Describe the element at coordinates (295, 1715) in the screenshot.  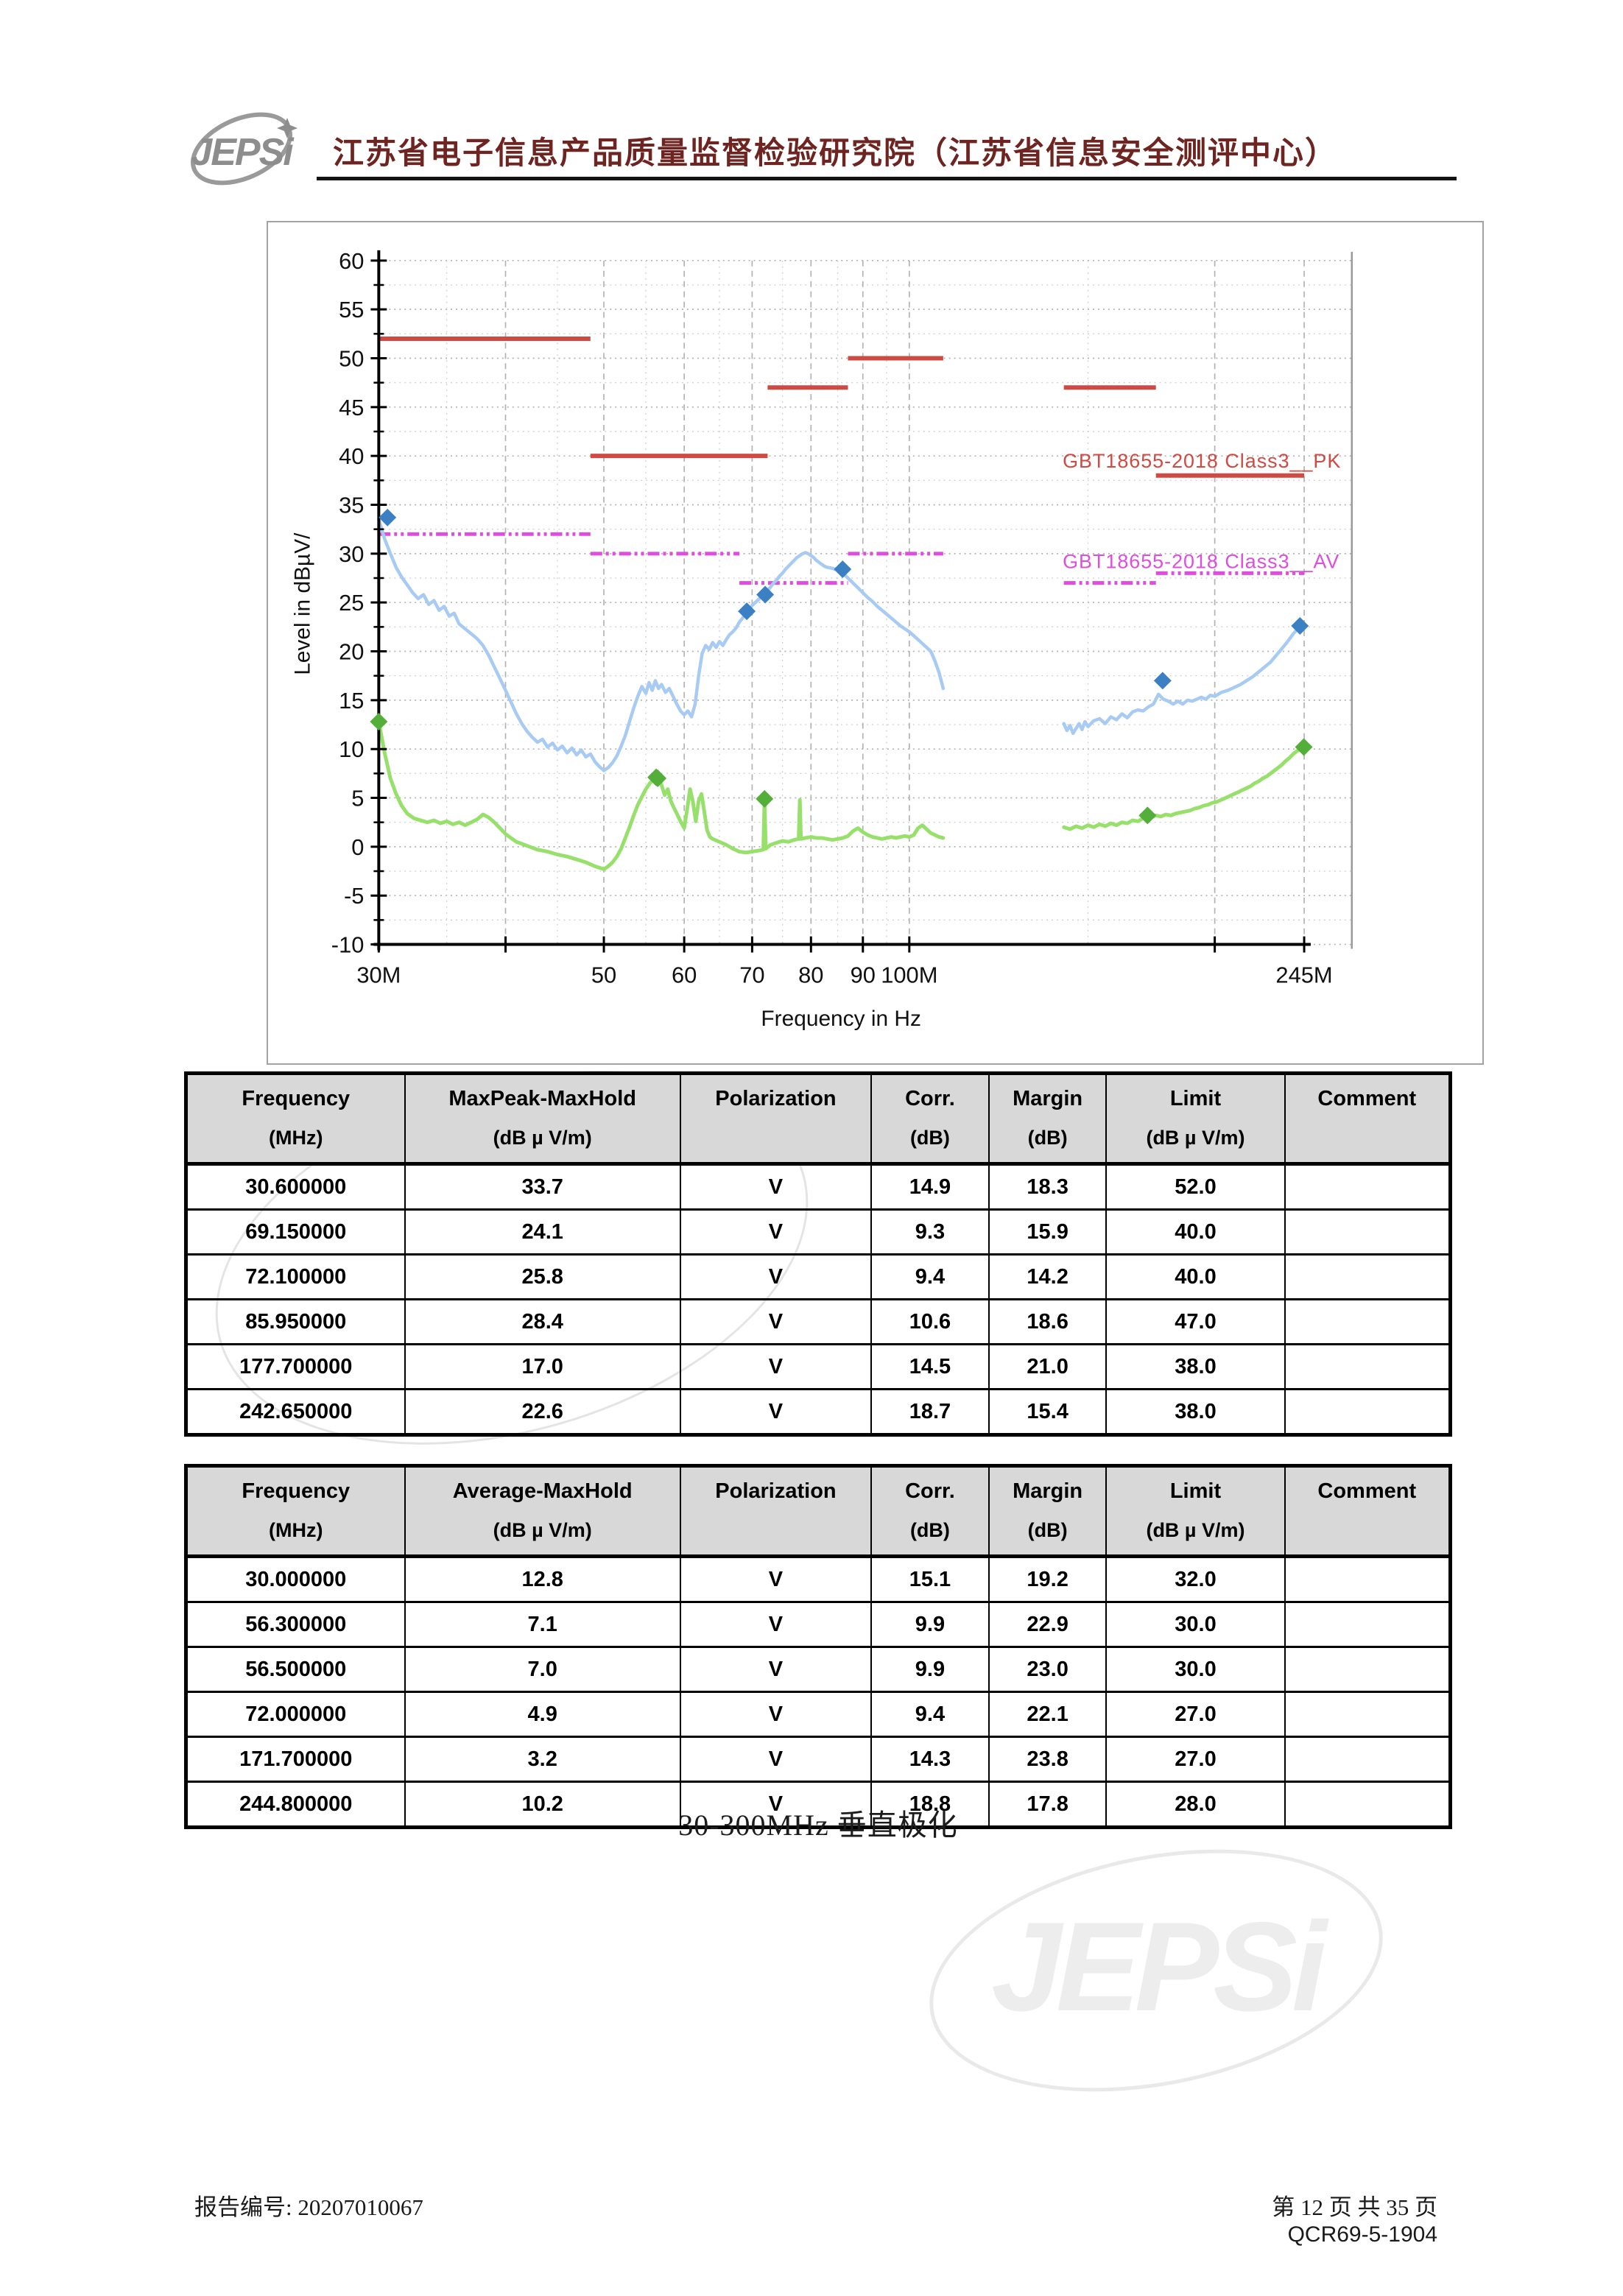
I see `table-cell: 72.000000` at that location.